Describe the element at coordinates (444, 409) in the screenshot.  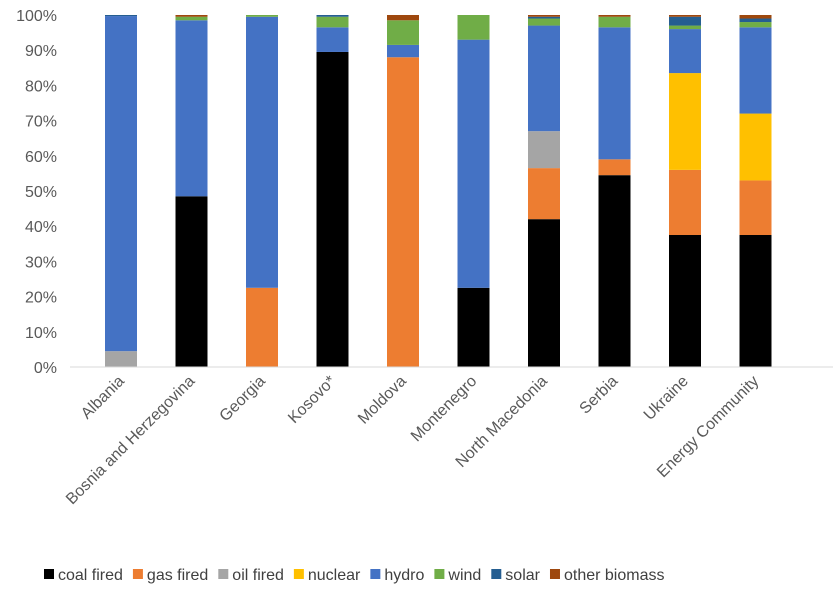
I see `x-tick-label: Montenegro` at that location.